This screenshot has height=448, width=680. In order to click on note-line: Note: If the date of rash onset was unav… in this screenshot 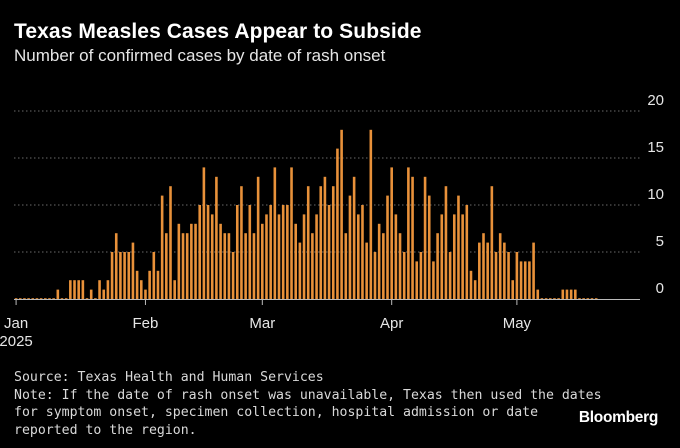, I will do `click(308, 395)`.